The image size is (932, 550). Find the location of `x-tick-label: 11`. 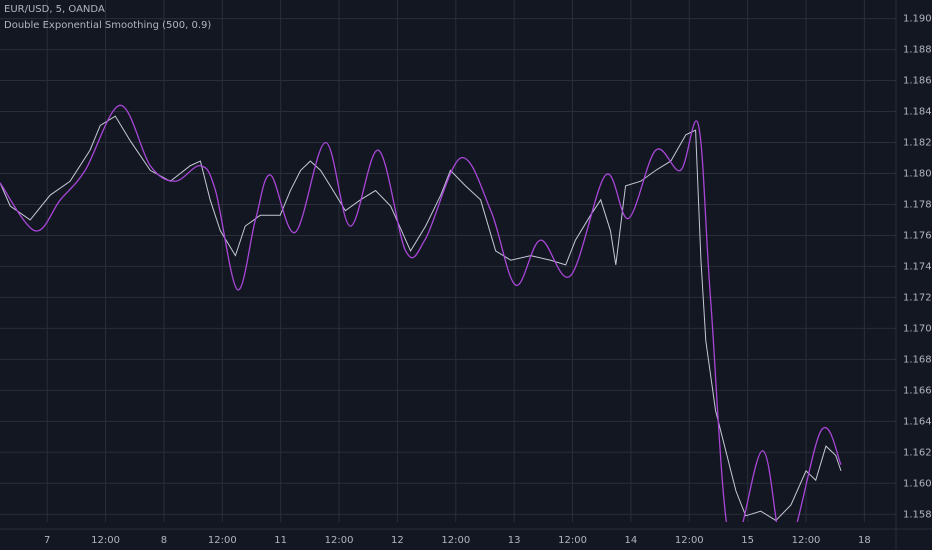

x-tick-label: 11 is located at coordinates (280, 540).